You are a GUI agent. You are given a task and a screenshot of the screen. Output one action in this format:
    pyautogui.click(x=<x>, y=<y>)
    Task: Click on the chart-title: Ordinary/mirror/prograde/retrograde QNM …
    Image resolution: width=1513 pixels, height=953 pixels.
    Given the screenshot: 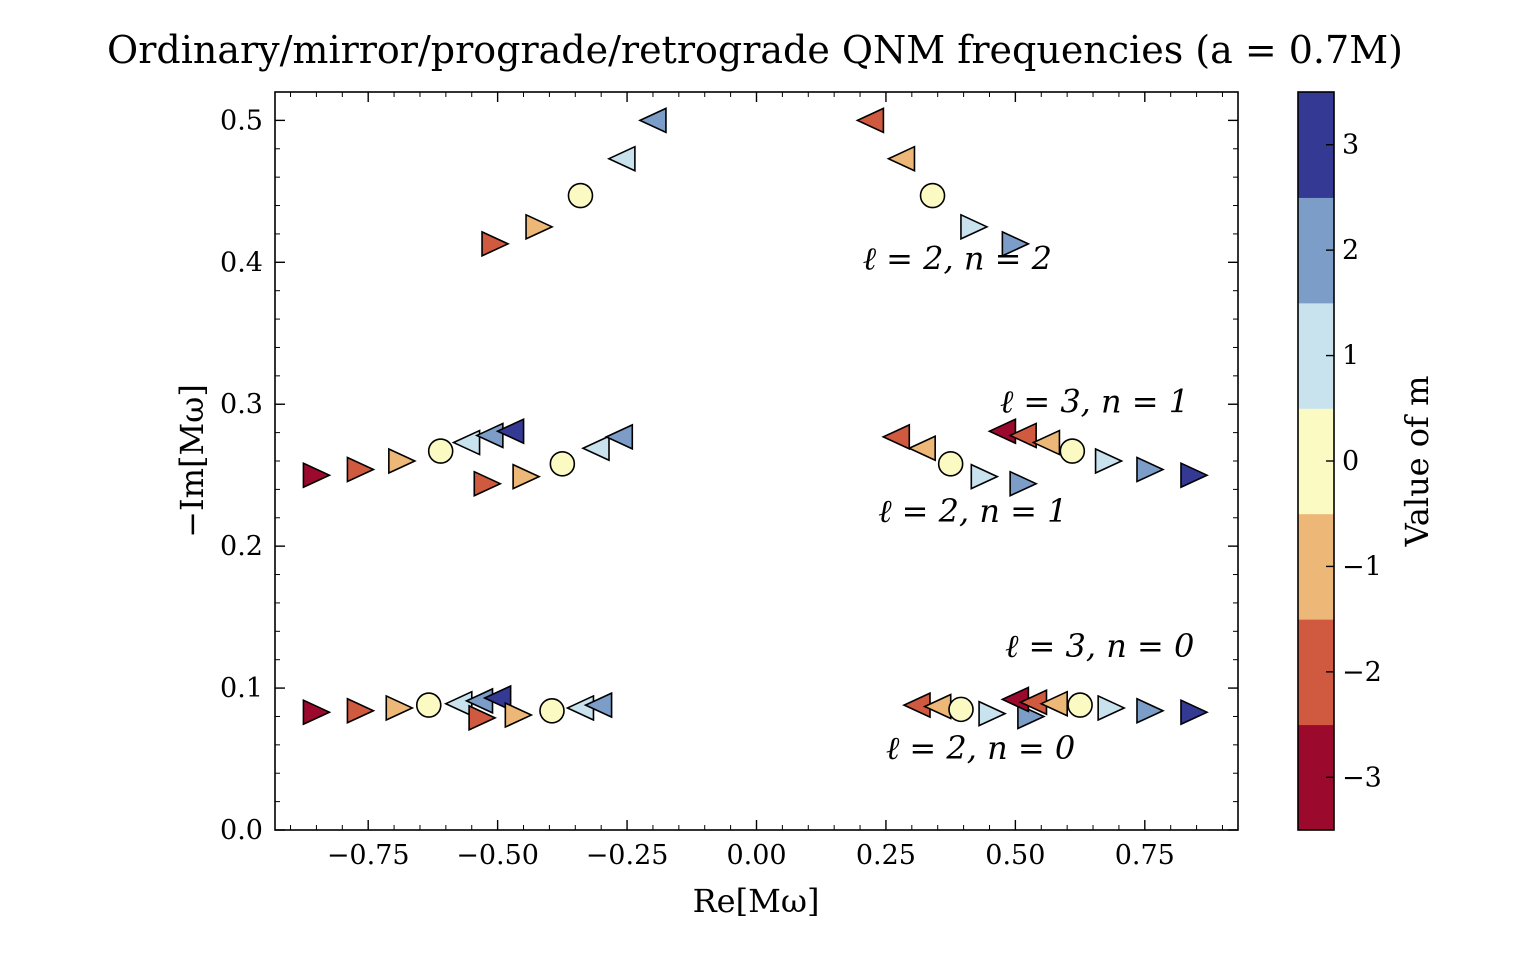 What is the action you would take?
    pyautogui.click(x=755, y=50)
    